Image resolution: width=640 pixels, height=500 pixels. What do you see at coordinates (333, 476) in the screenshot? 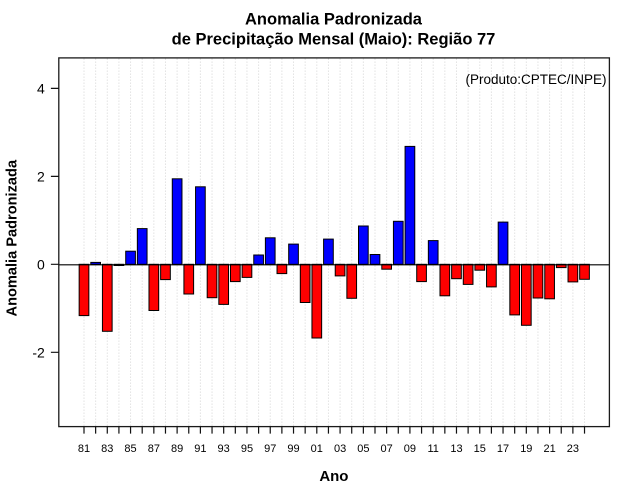
I see `svg-text: Ano` at bounding box center [333, 476].